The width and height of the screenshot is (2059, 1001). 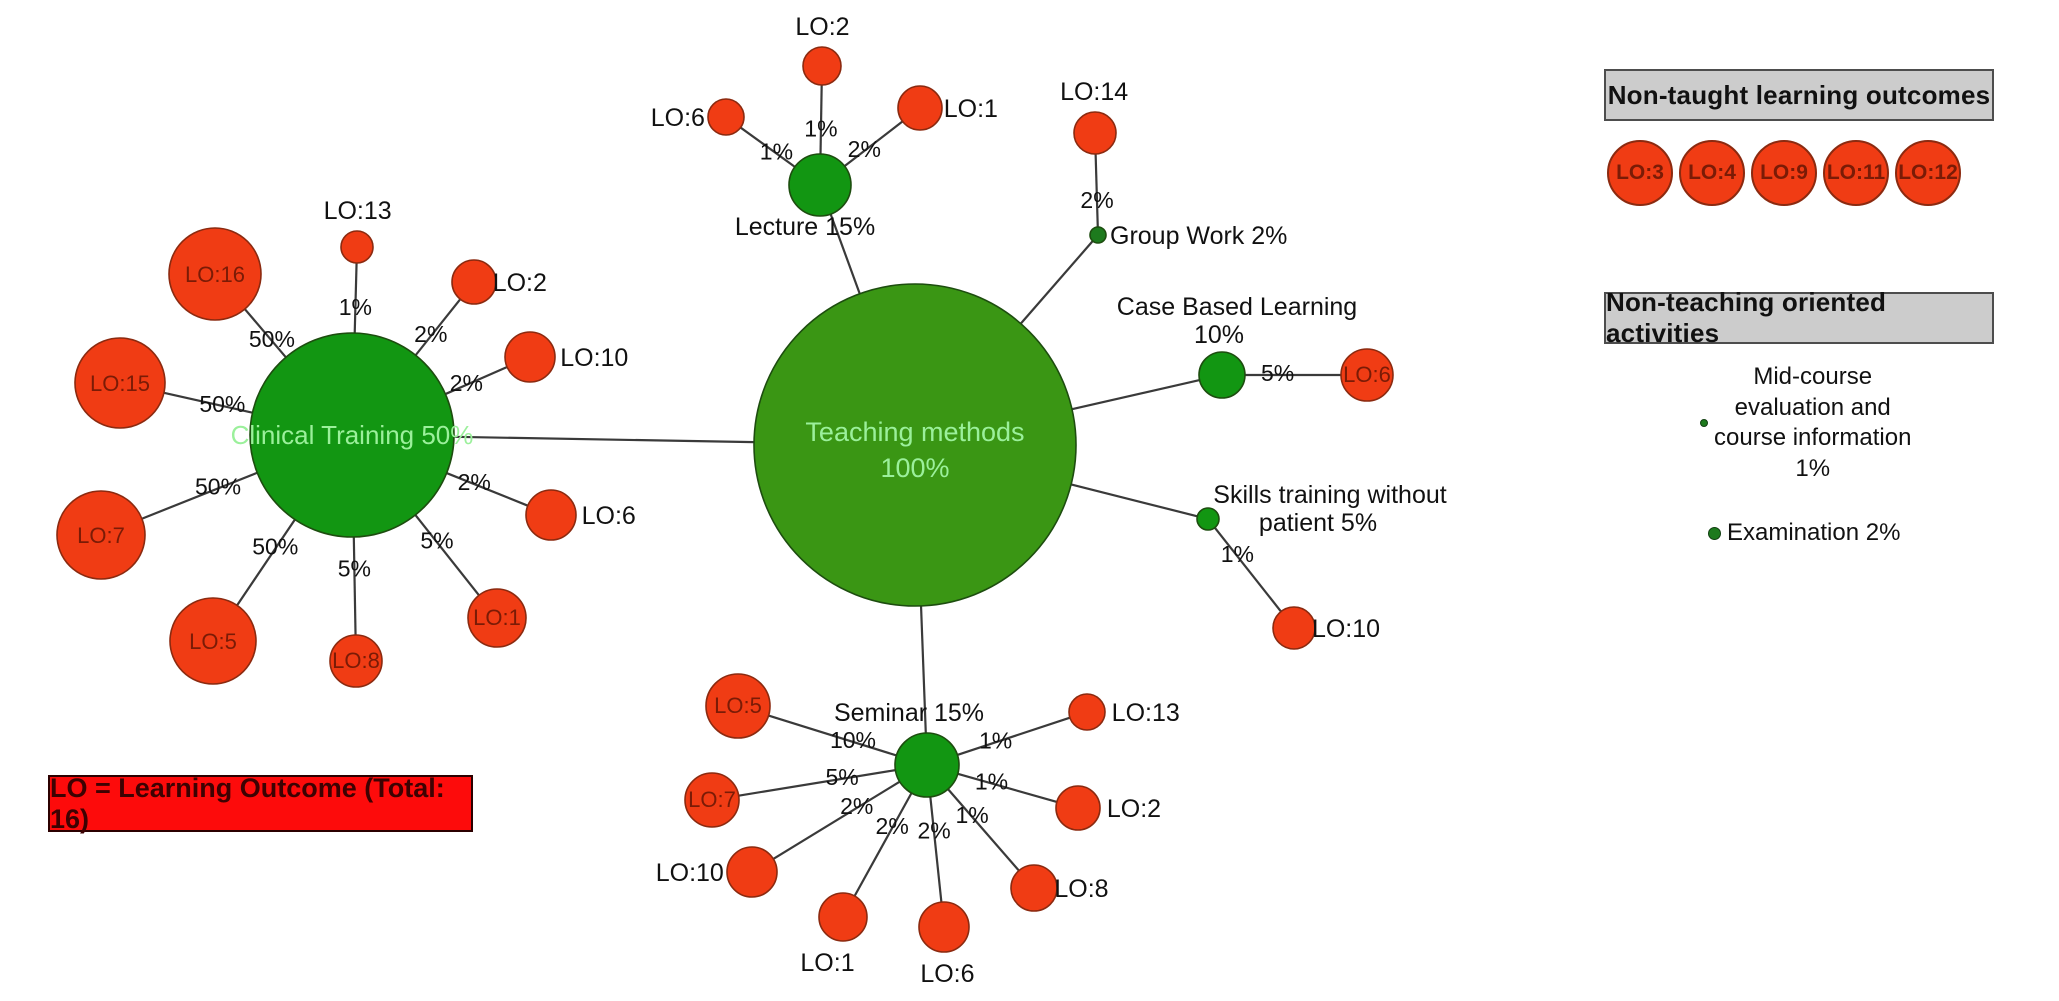 I want to click on lo-node-label: LO:1, so click(x=497, y=617).